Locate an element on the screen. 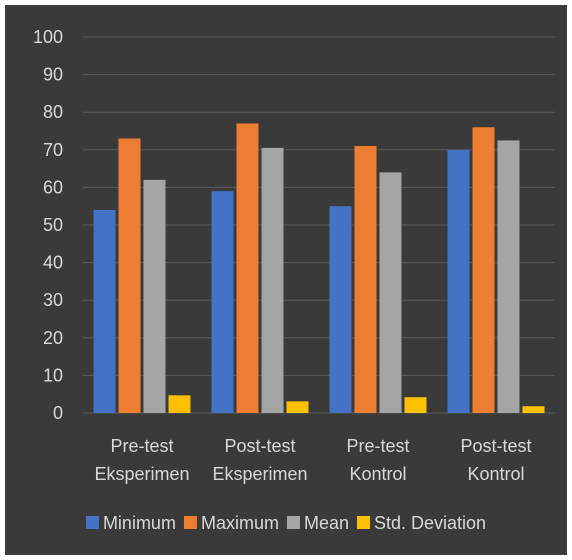 The width and height of the screenshot is (572, 560). legend-item-label: Maximum is located at coordinates (240, 523).